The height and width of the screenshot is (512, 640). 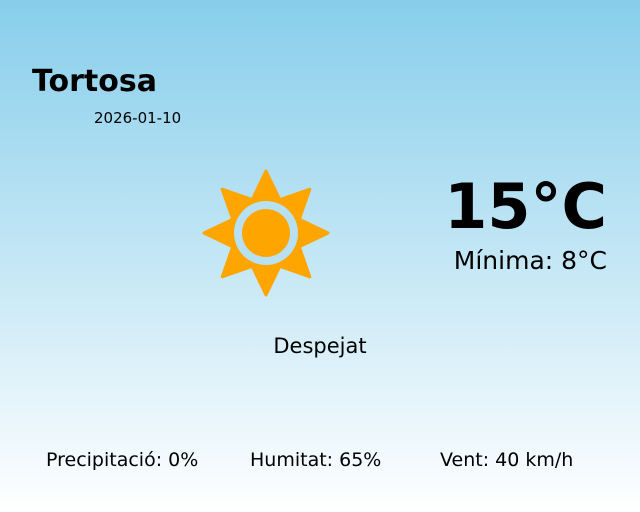 I want to click on humidity: Humitat: 65%, so click(x=316, y=460).